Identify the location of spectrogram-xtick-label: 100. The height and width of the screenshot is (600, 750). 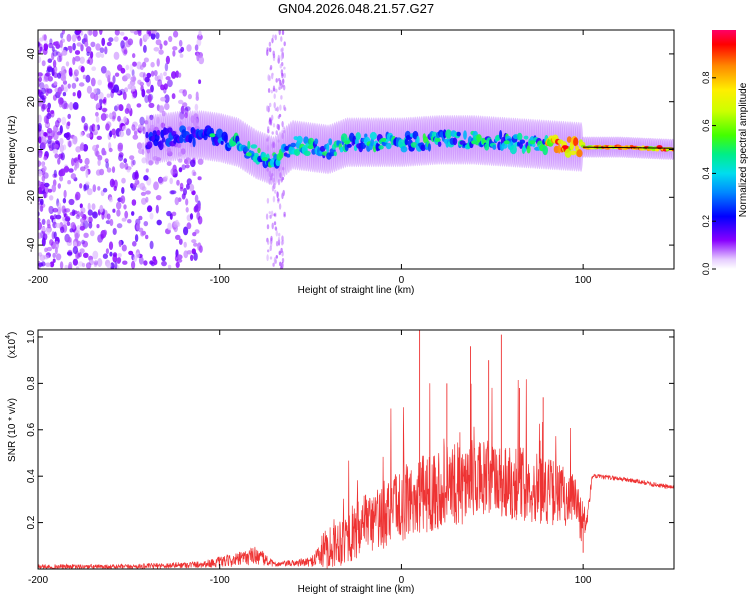
(583, 280).